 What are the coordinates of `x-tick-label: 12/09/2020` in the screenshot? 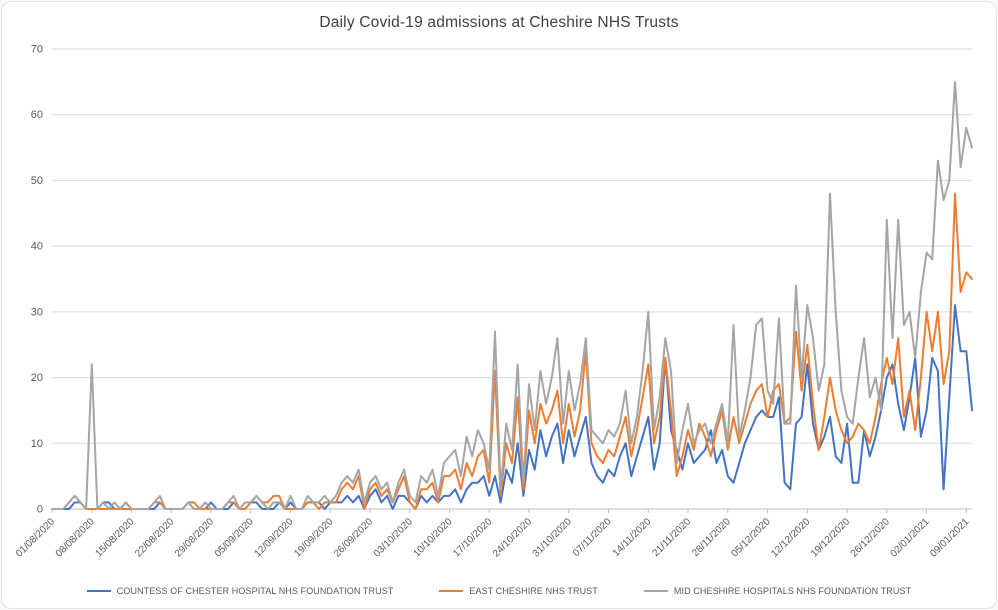 It's located at (273, 537).